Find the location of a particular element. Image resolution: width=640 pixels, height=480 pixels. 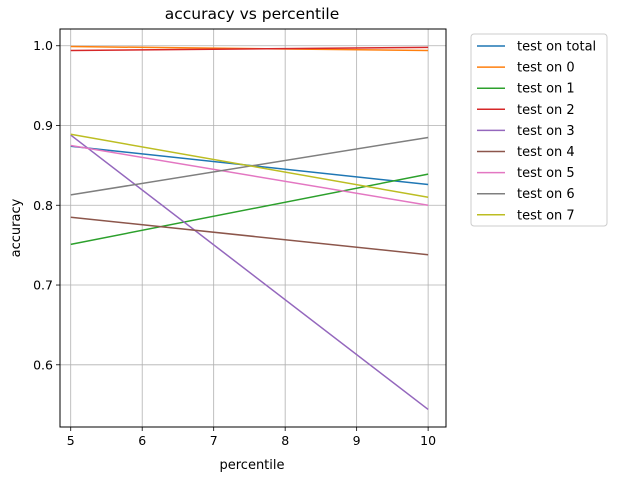

y-axis-ticks: 0.6 0.7 0.8 0.9 1.0 is located at coordinates (46, 205).